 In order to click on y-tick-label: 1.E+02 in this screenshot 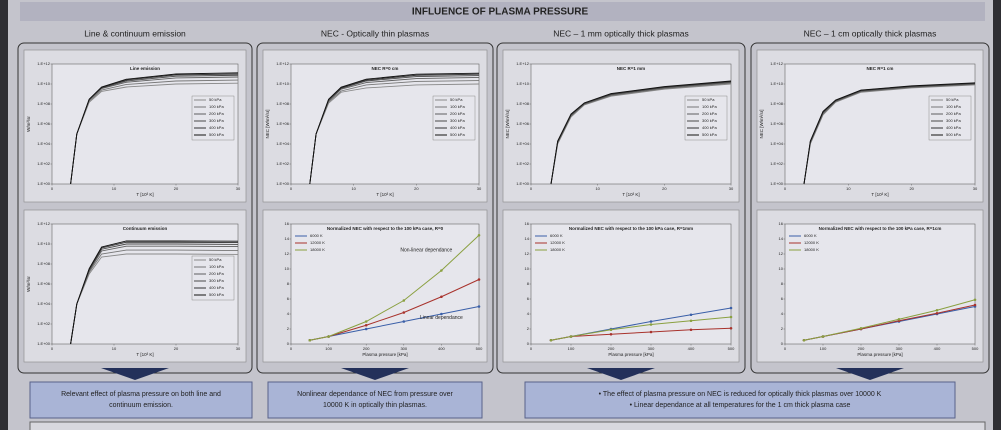, I will do `click(44, 323)`.